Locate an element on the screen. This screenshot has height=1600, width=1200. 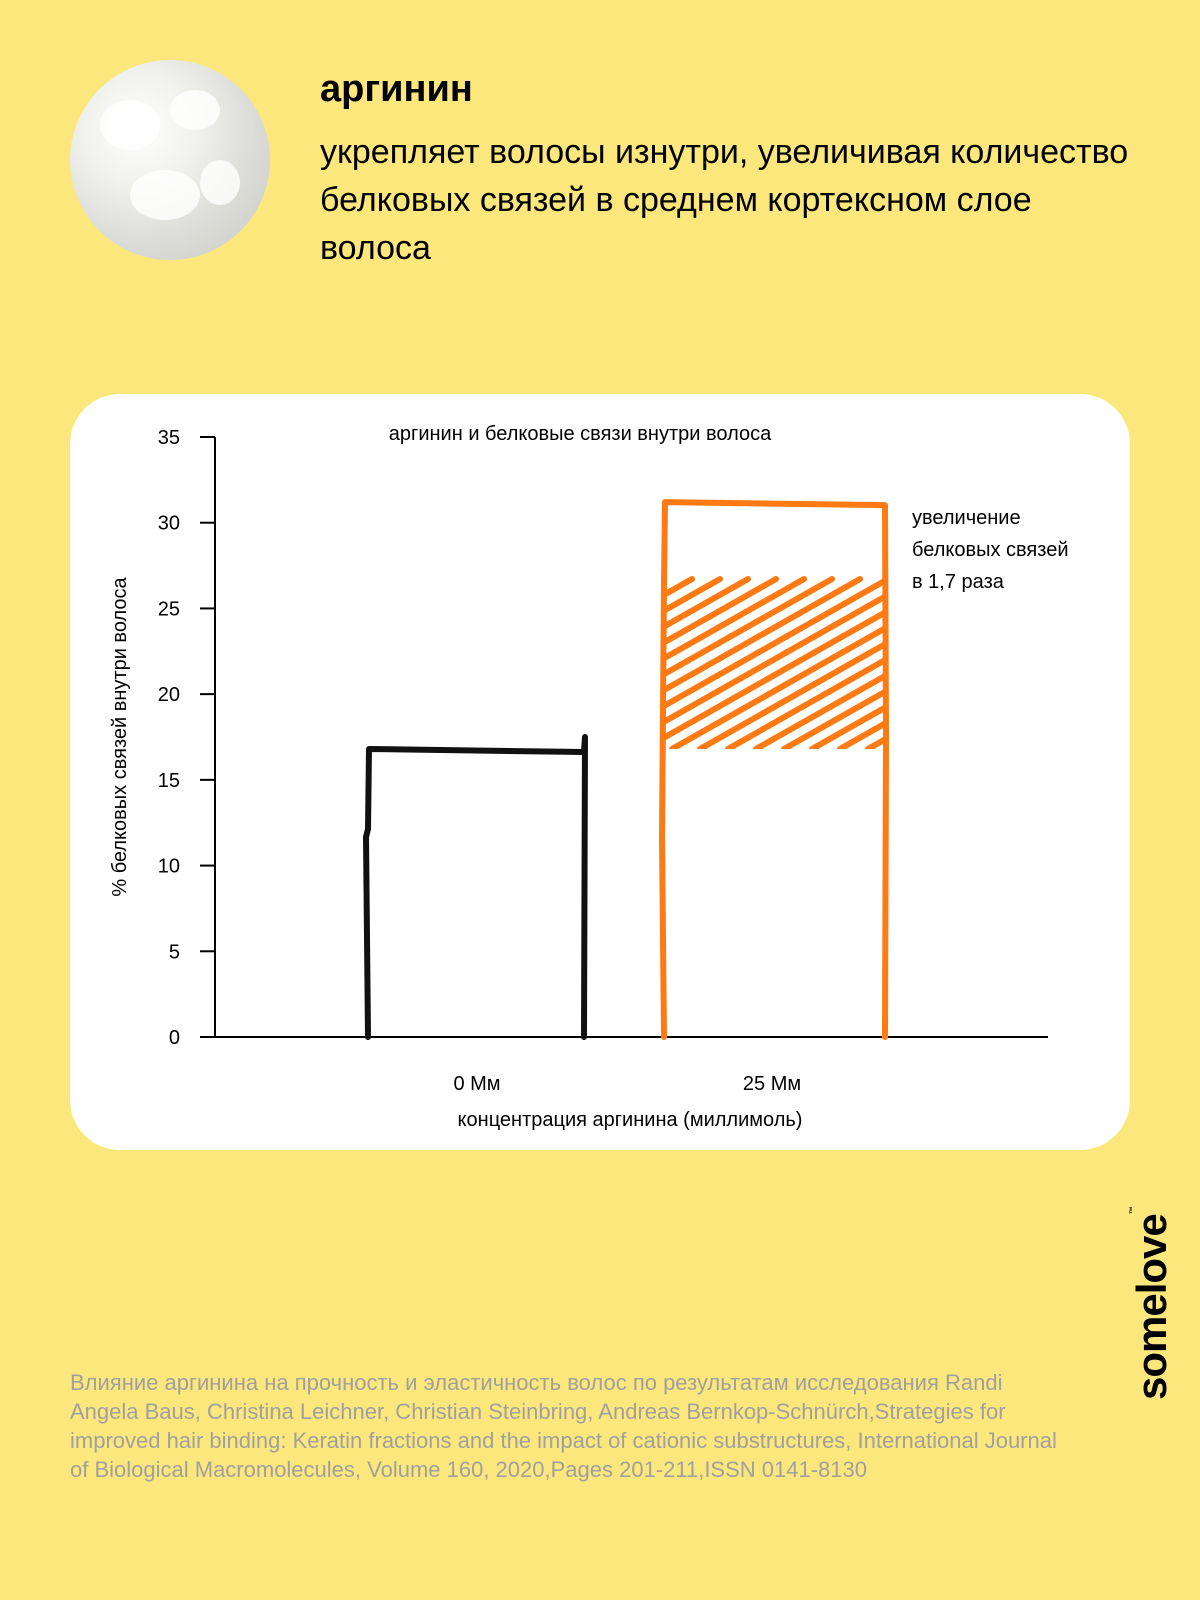
annotation-text: увеличение белковых связей в 1,7 раза is located at coordinates (990, 550).